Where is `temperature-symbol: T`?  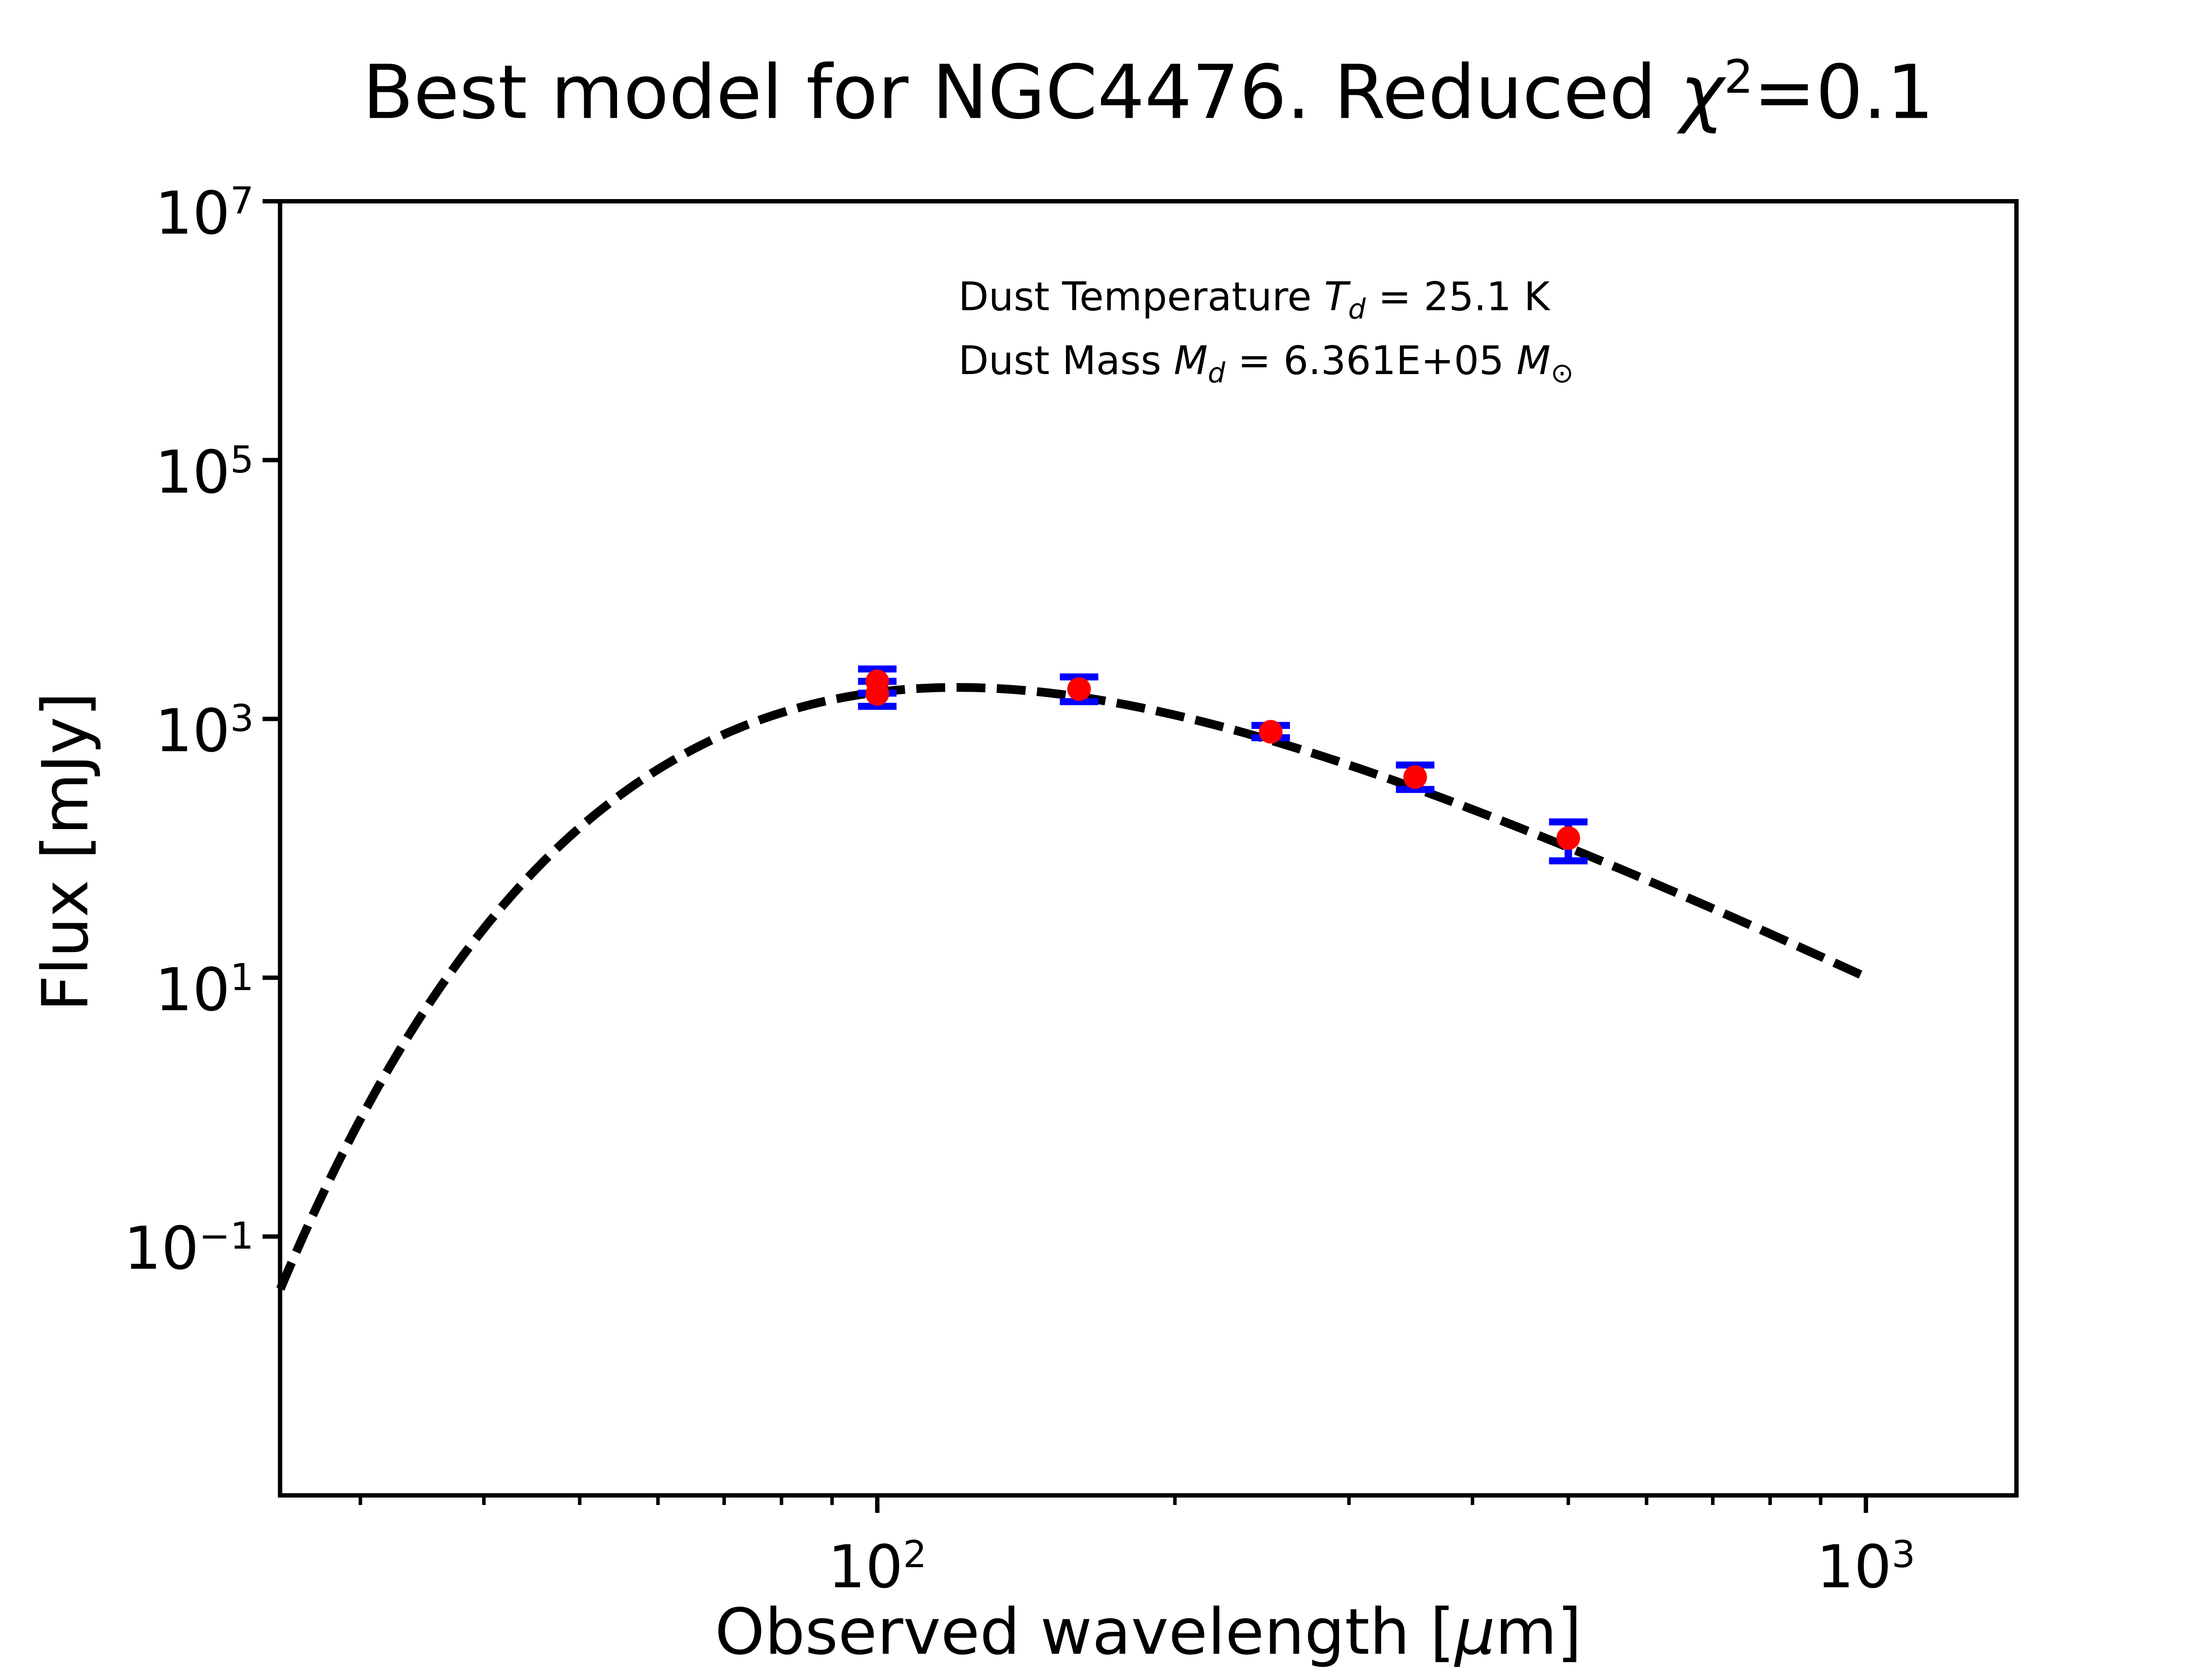 temperature-symbol: T is located at coordinates (1336, 297).